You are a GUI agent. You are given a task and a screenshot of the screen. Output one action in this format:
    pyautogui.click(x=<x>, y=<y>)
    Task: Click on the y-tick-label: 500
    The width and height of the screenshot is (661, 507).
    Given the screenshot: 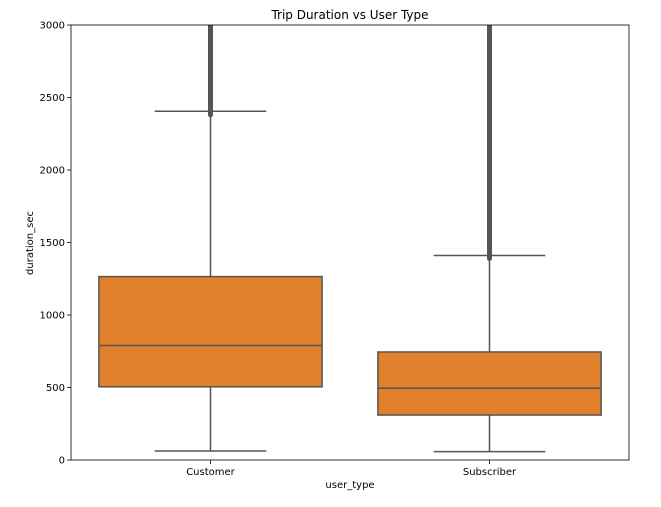 What is the action you would take?
    pyautogui.click(x=55, y=388)
    